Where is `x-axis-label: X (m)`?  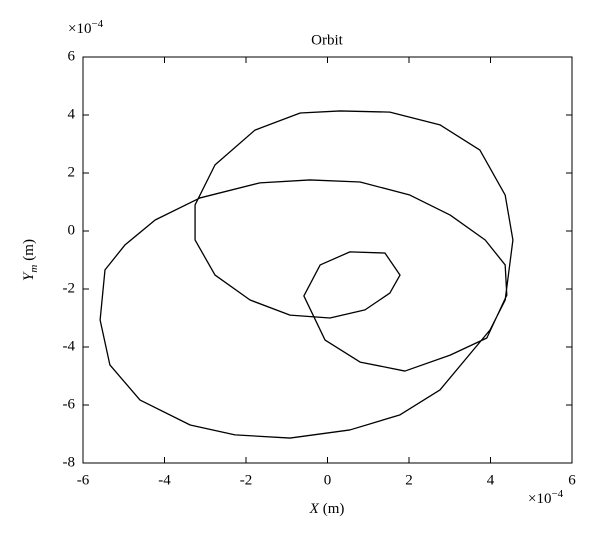
x-axis-label: X (m) is located at coordinates (327, 509).